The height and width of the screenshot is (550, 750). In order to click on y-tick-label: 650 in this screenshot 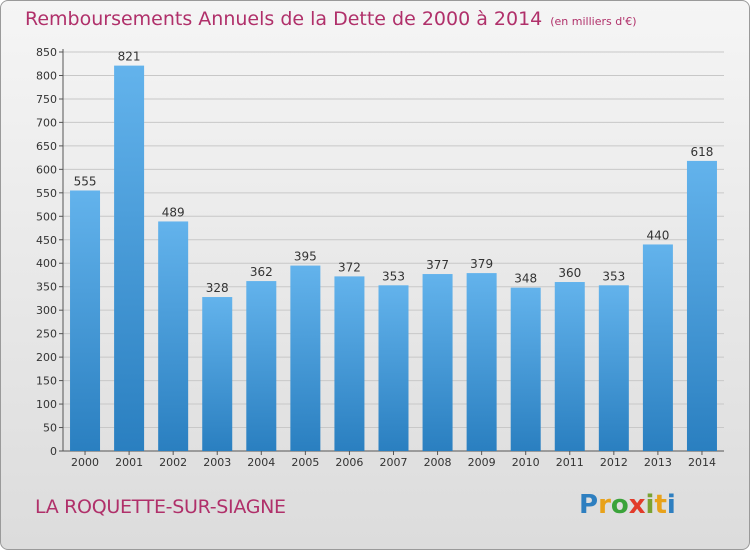, I will do `click(46, 146)`.